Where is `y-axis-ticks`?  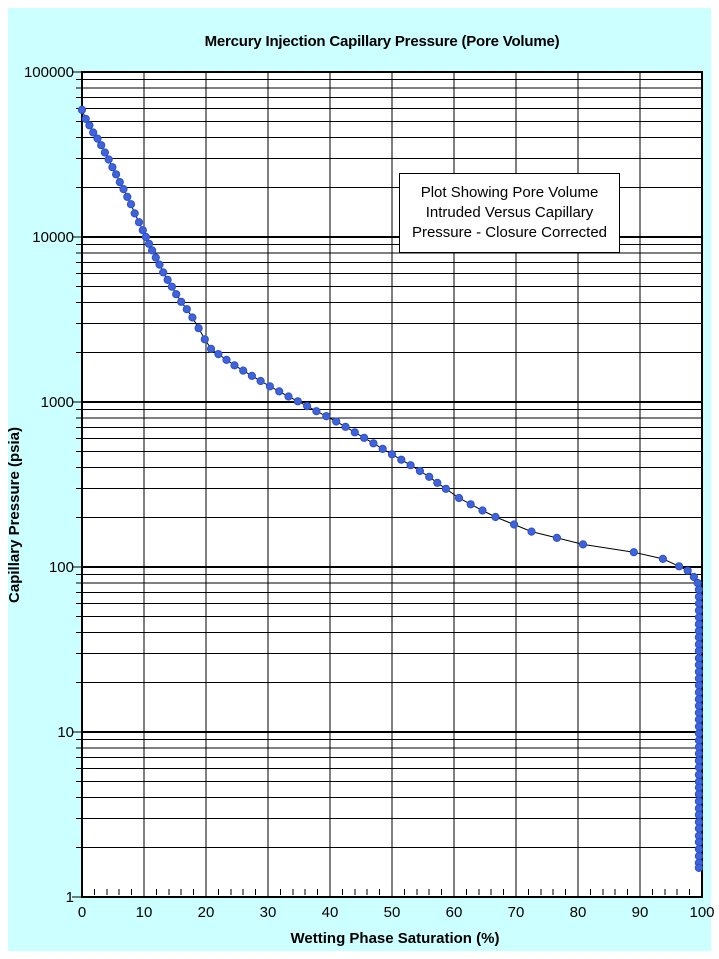 y-axis-ticks is located at coordinates (76, 484).